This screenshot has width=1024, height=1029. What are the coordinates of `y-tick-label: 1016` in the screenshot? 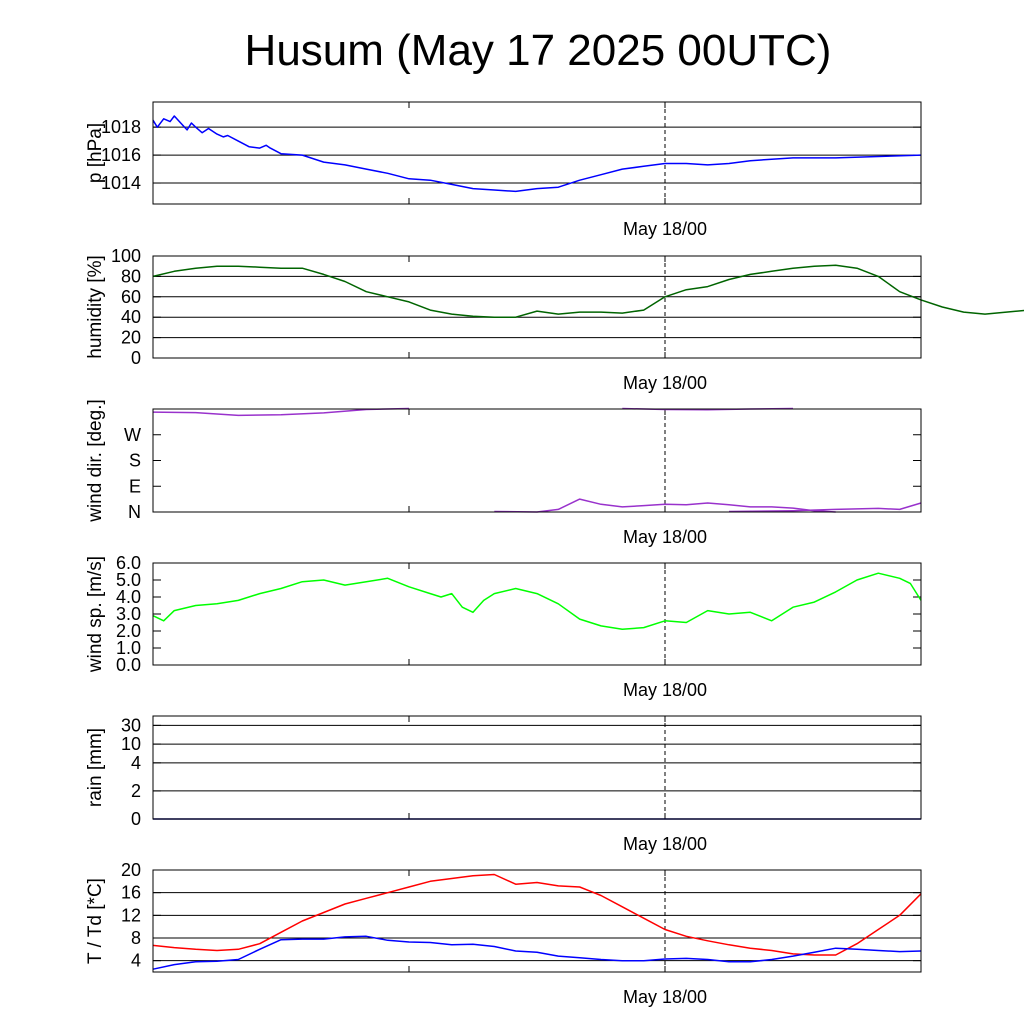 It's located at (121, 155).